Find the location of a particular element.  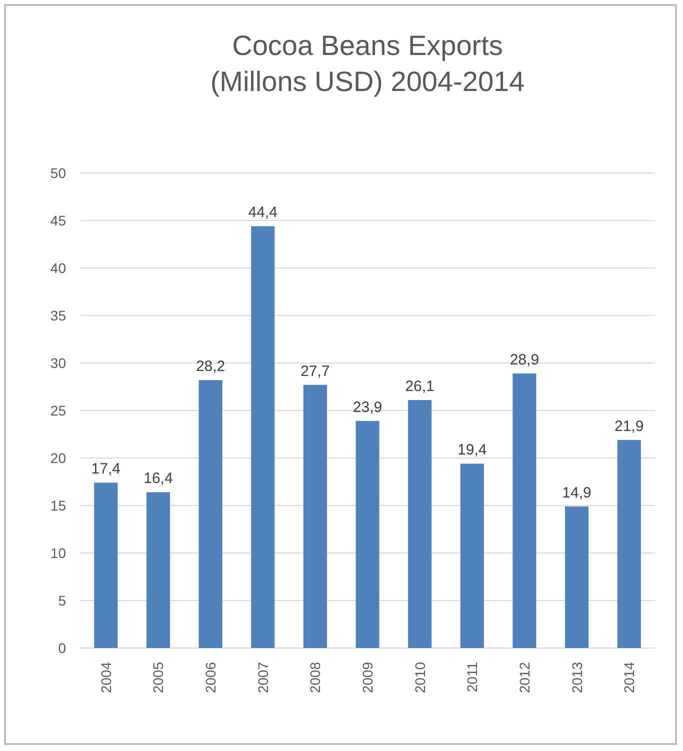

data-label: 27,7 is located at coordinates (315, 371).